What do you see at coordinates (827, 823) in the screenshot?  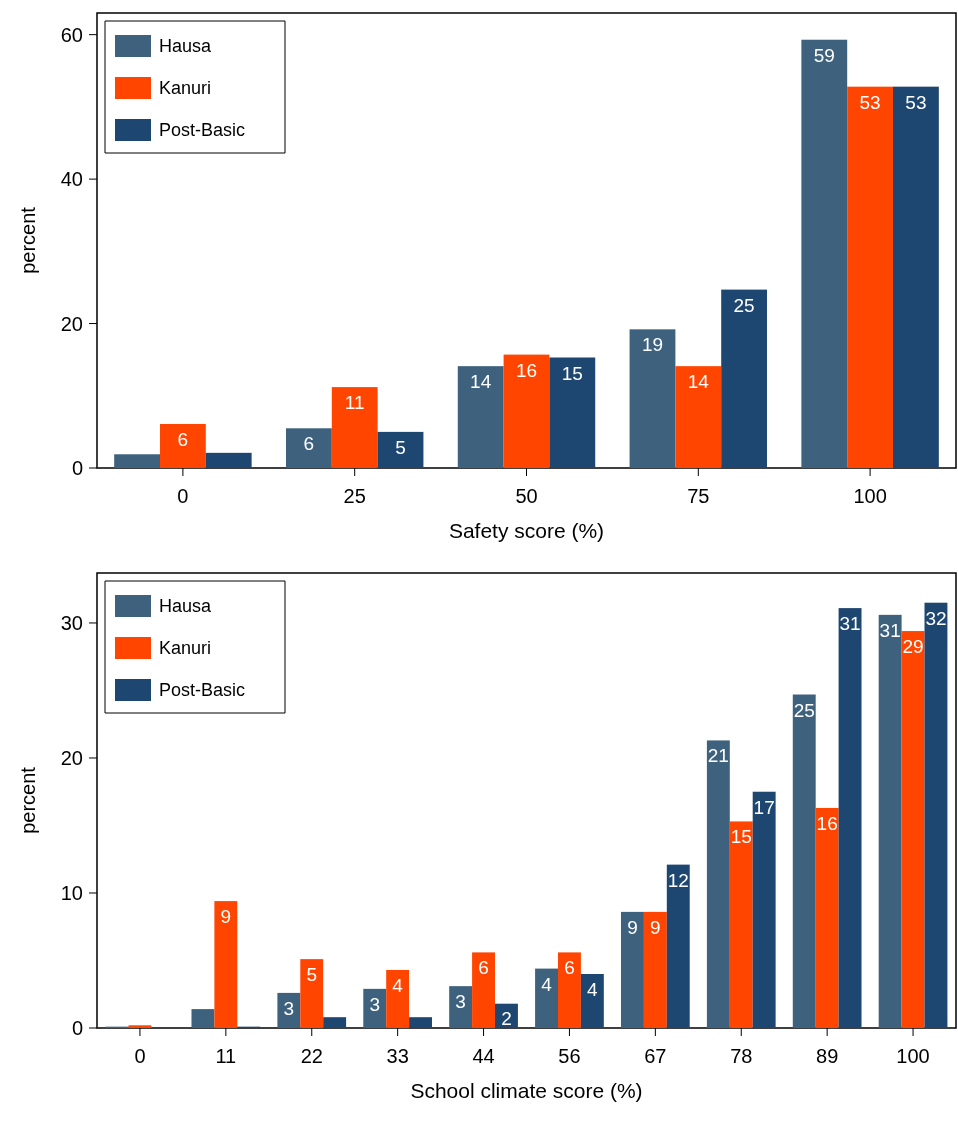 I see `data-label: 16` at bounding box center [827, 823].